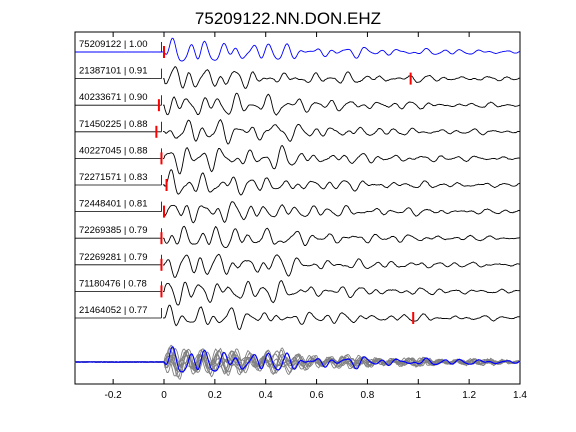  What do you see at coordinates (113, 97) in the screenshot?
I see `trace-label-3: 40233671 | 0.90` at bounding box center [113, 97].